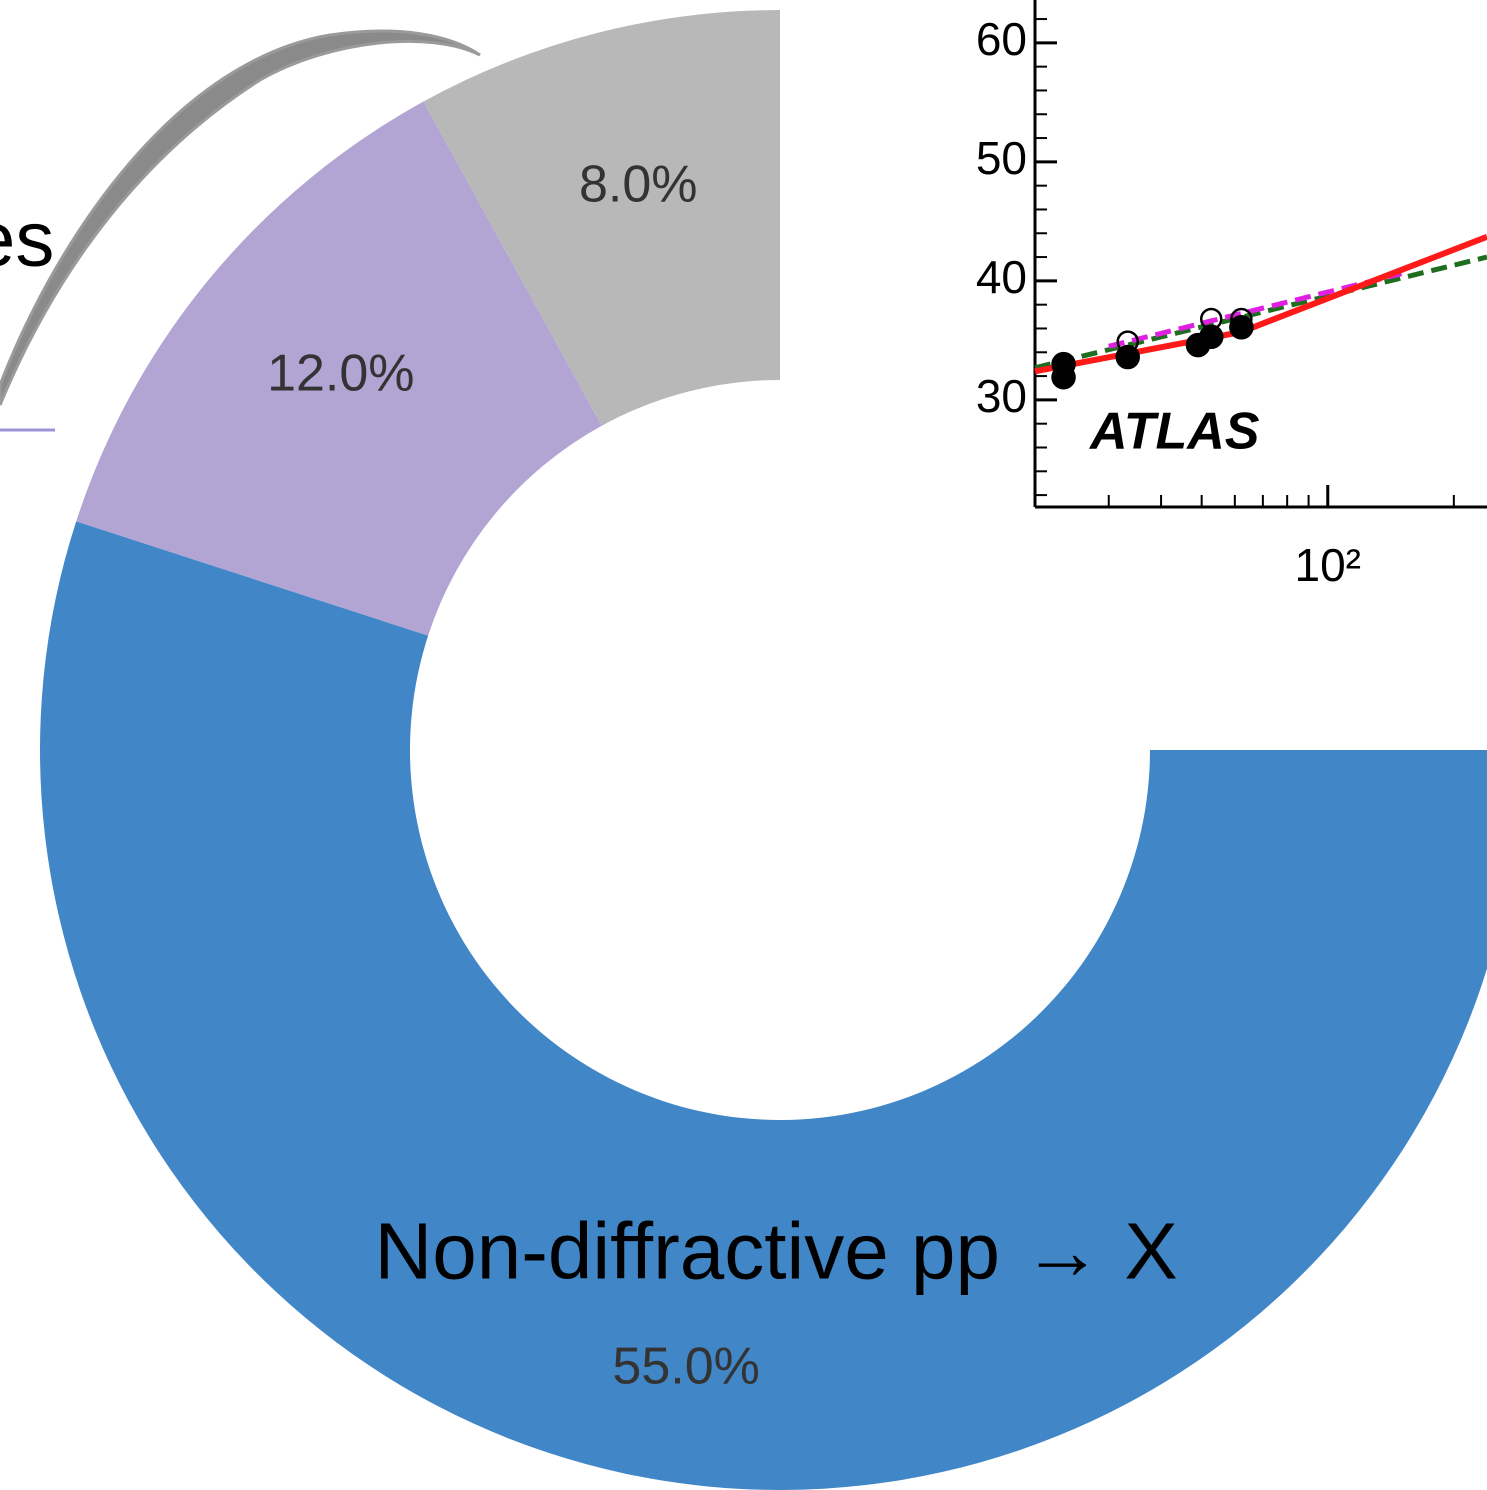 Image resolution: width=1487 pixels, height=1490 pixels. I want to click on annotation: ATLAS, so click(1174, 432).